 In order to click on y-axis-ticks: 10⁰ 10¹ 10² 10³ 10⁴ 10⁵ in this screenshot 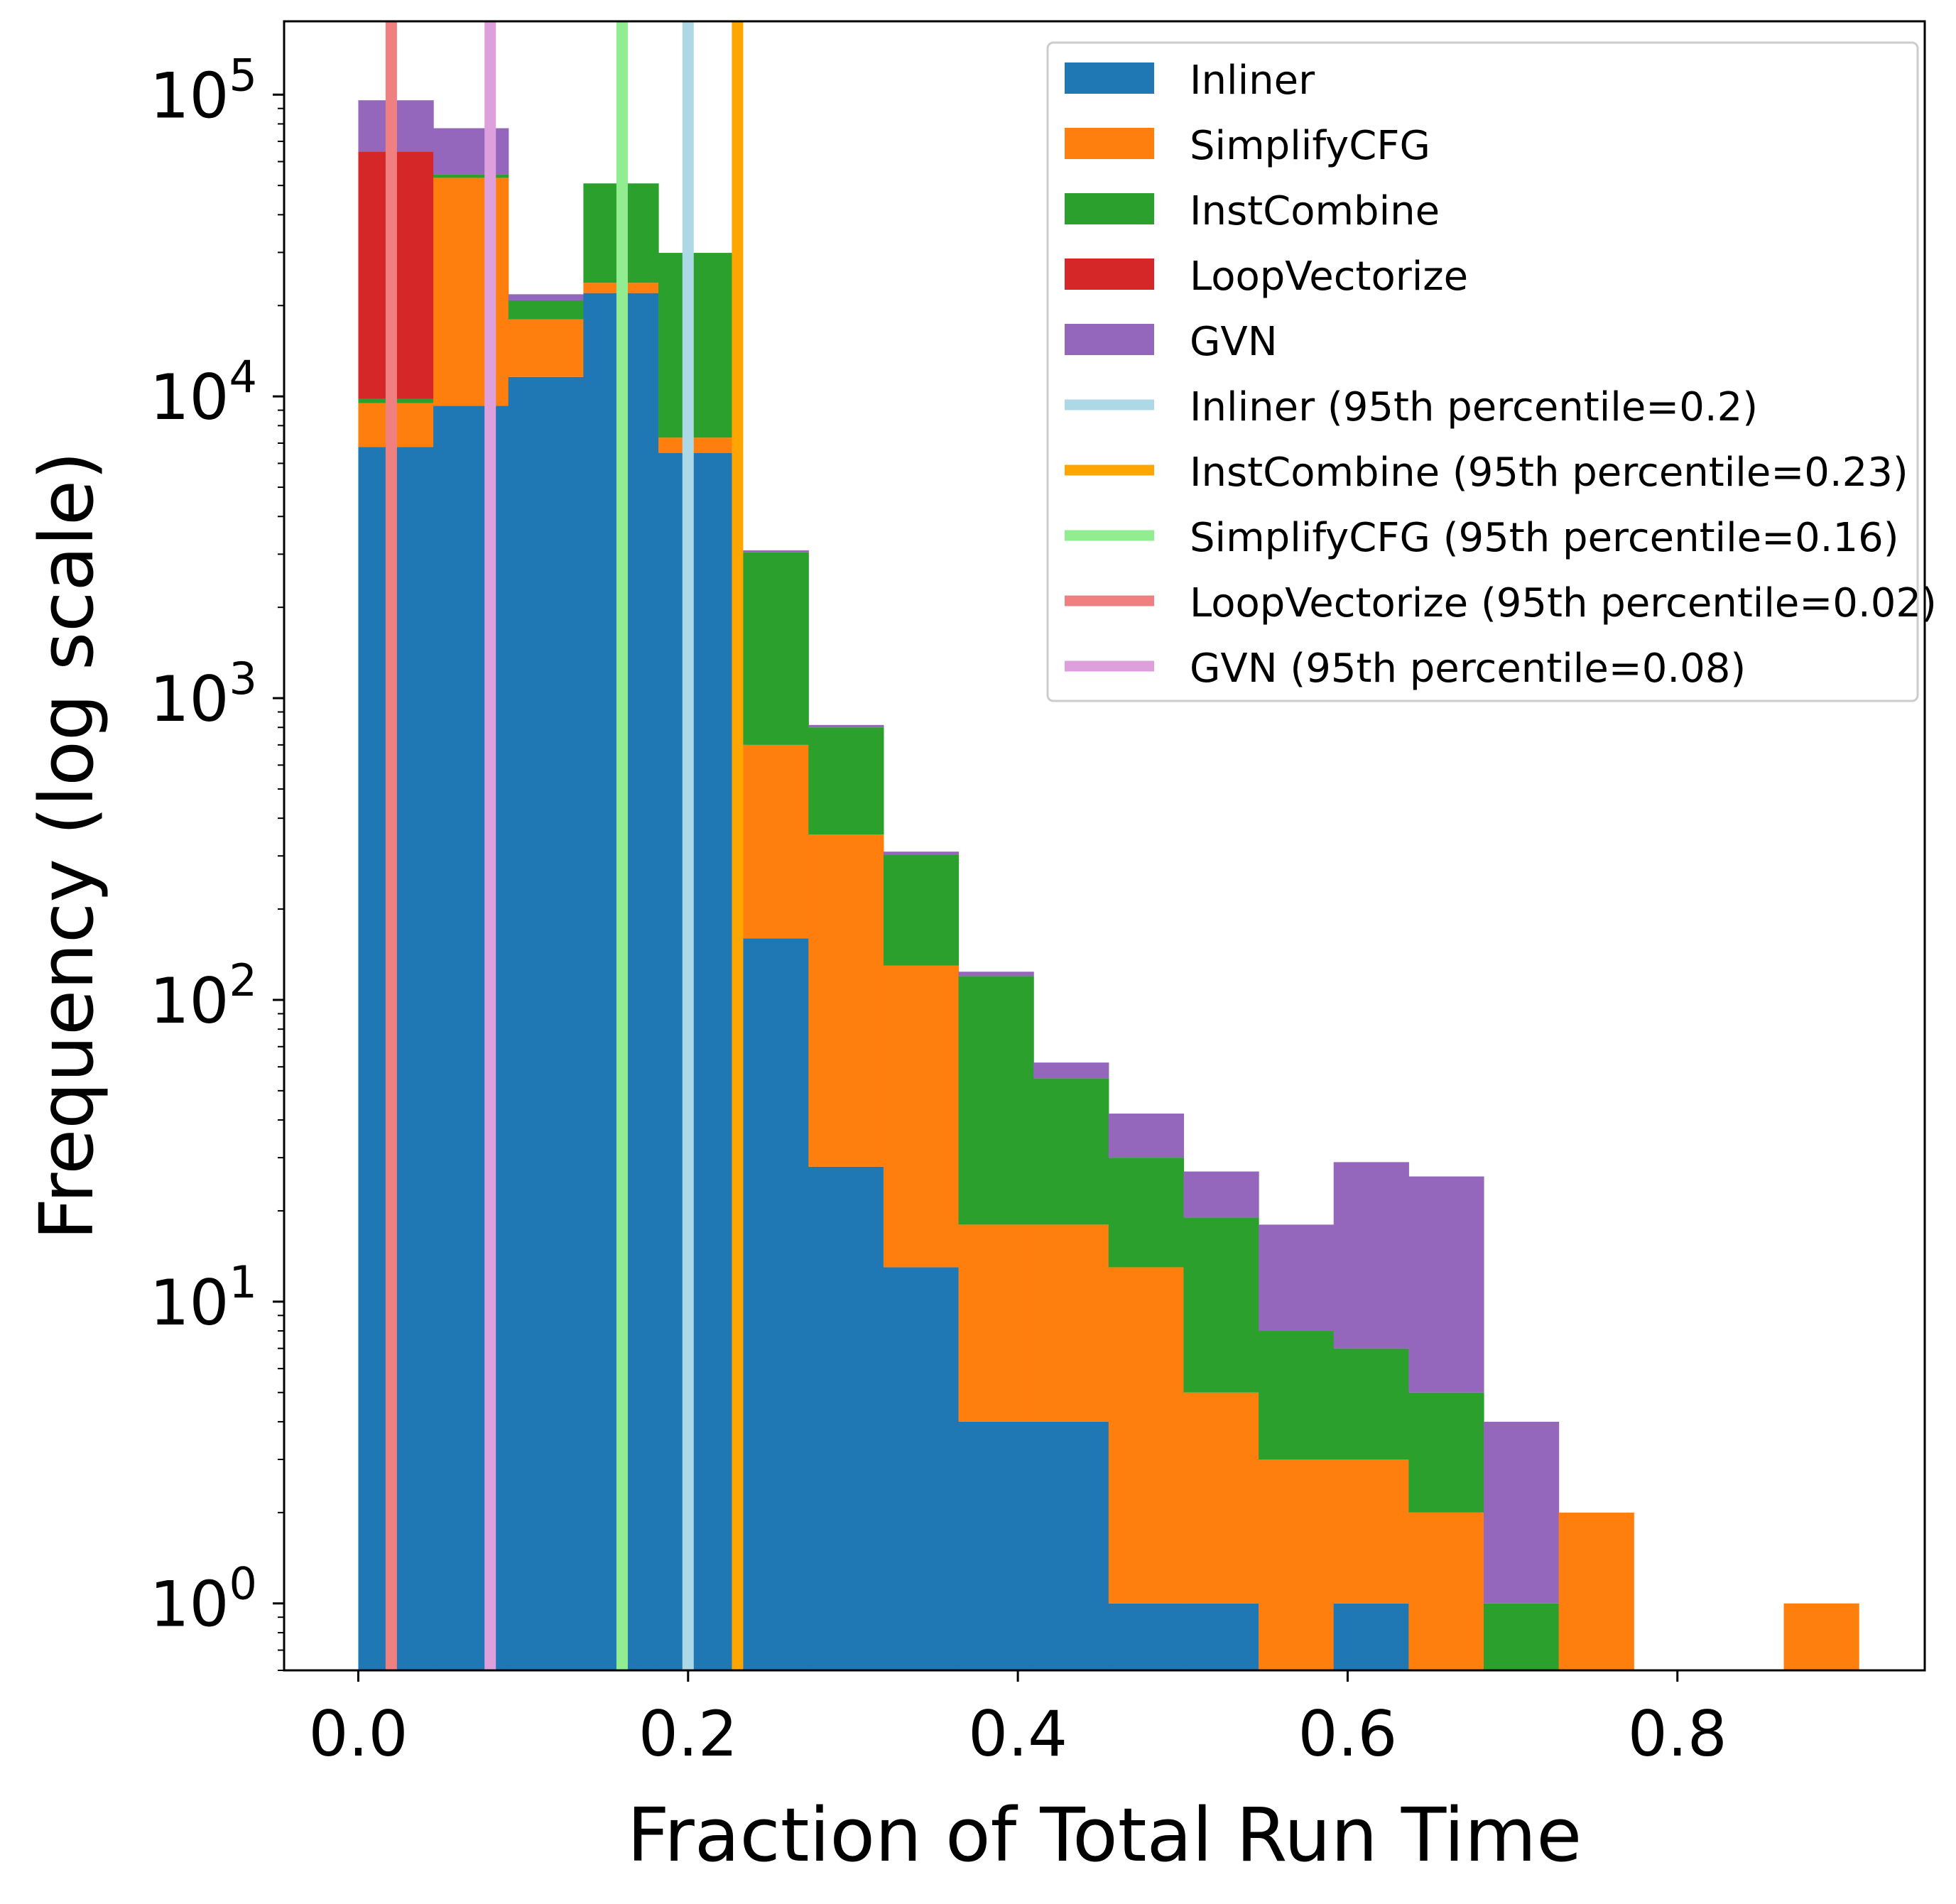, I will do `click(217, 860)`.